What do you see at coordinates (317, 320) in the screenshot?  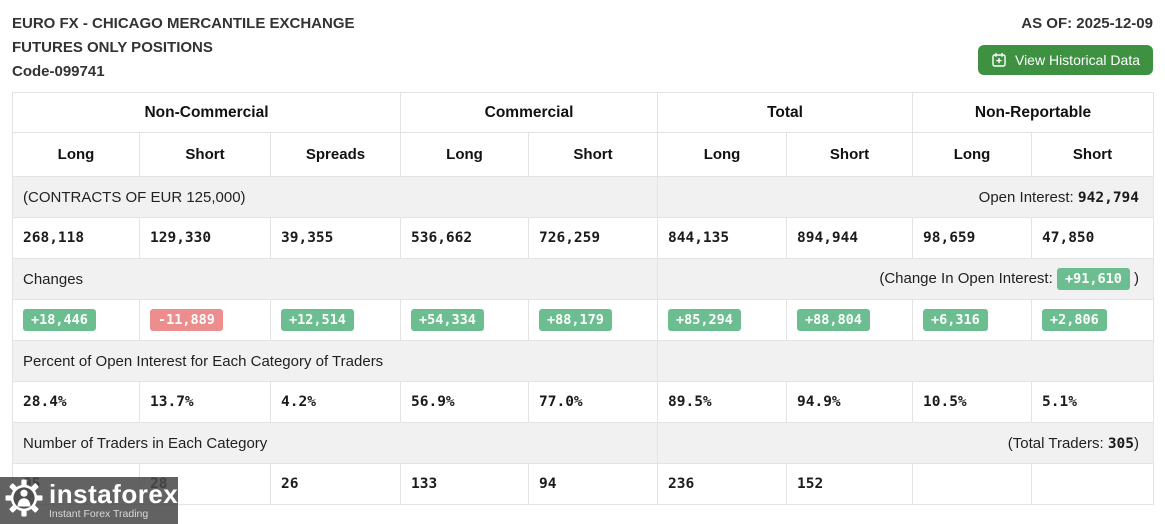 I see `change-badge: +12,514` at bounding box center [317, 320].